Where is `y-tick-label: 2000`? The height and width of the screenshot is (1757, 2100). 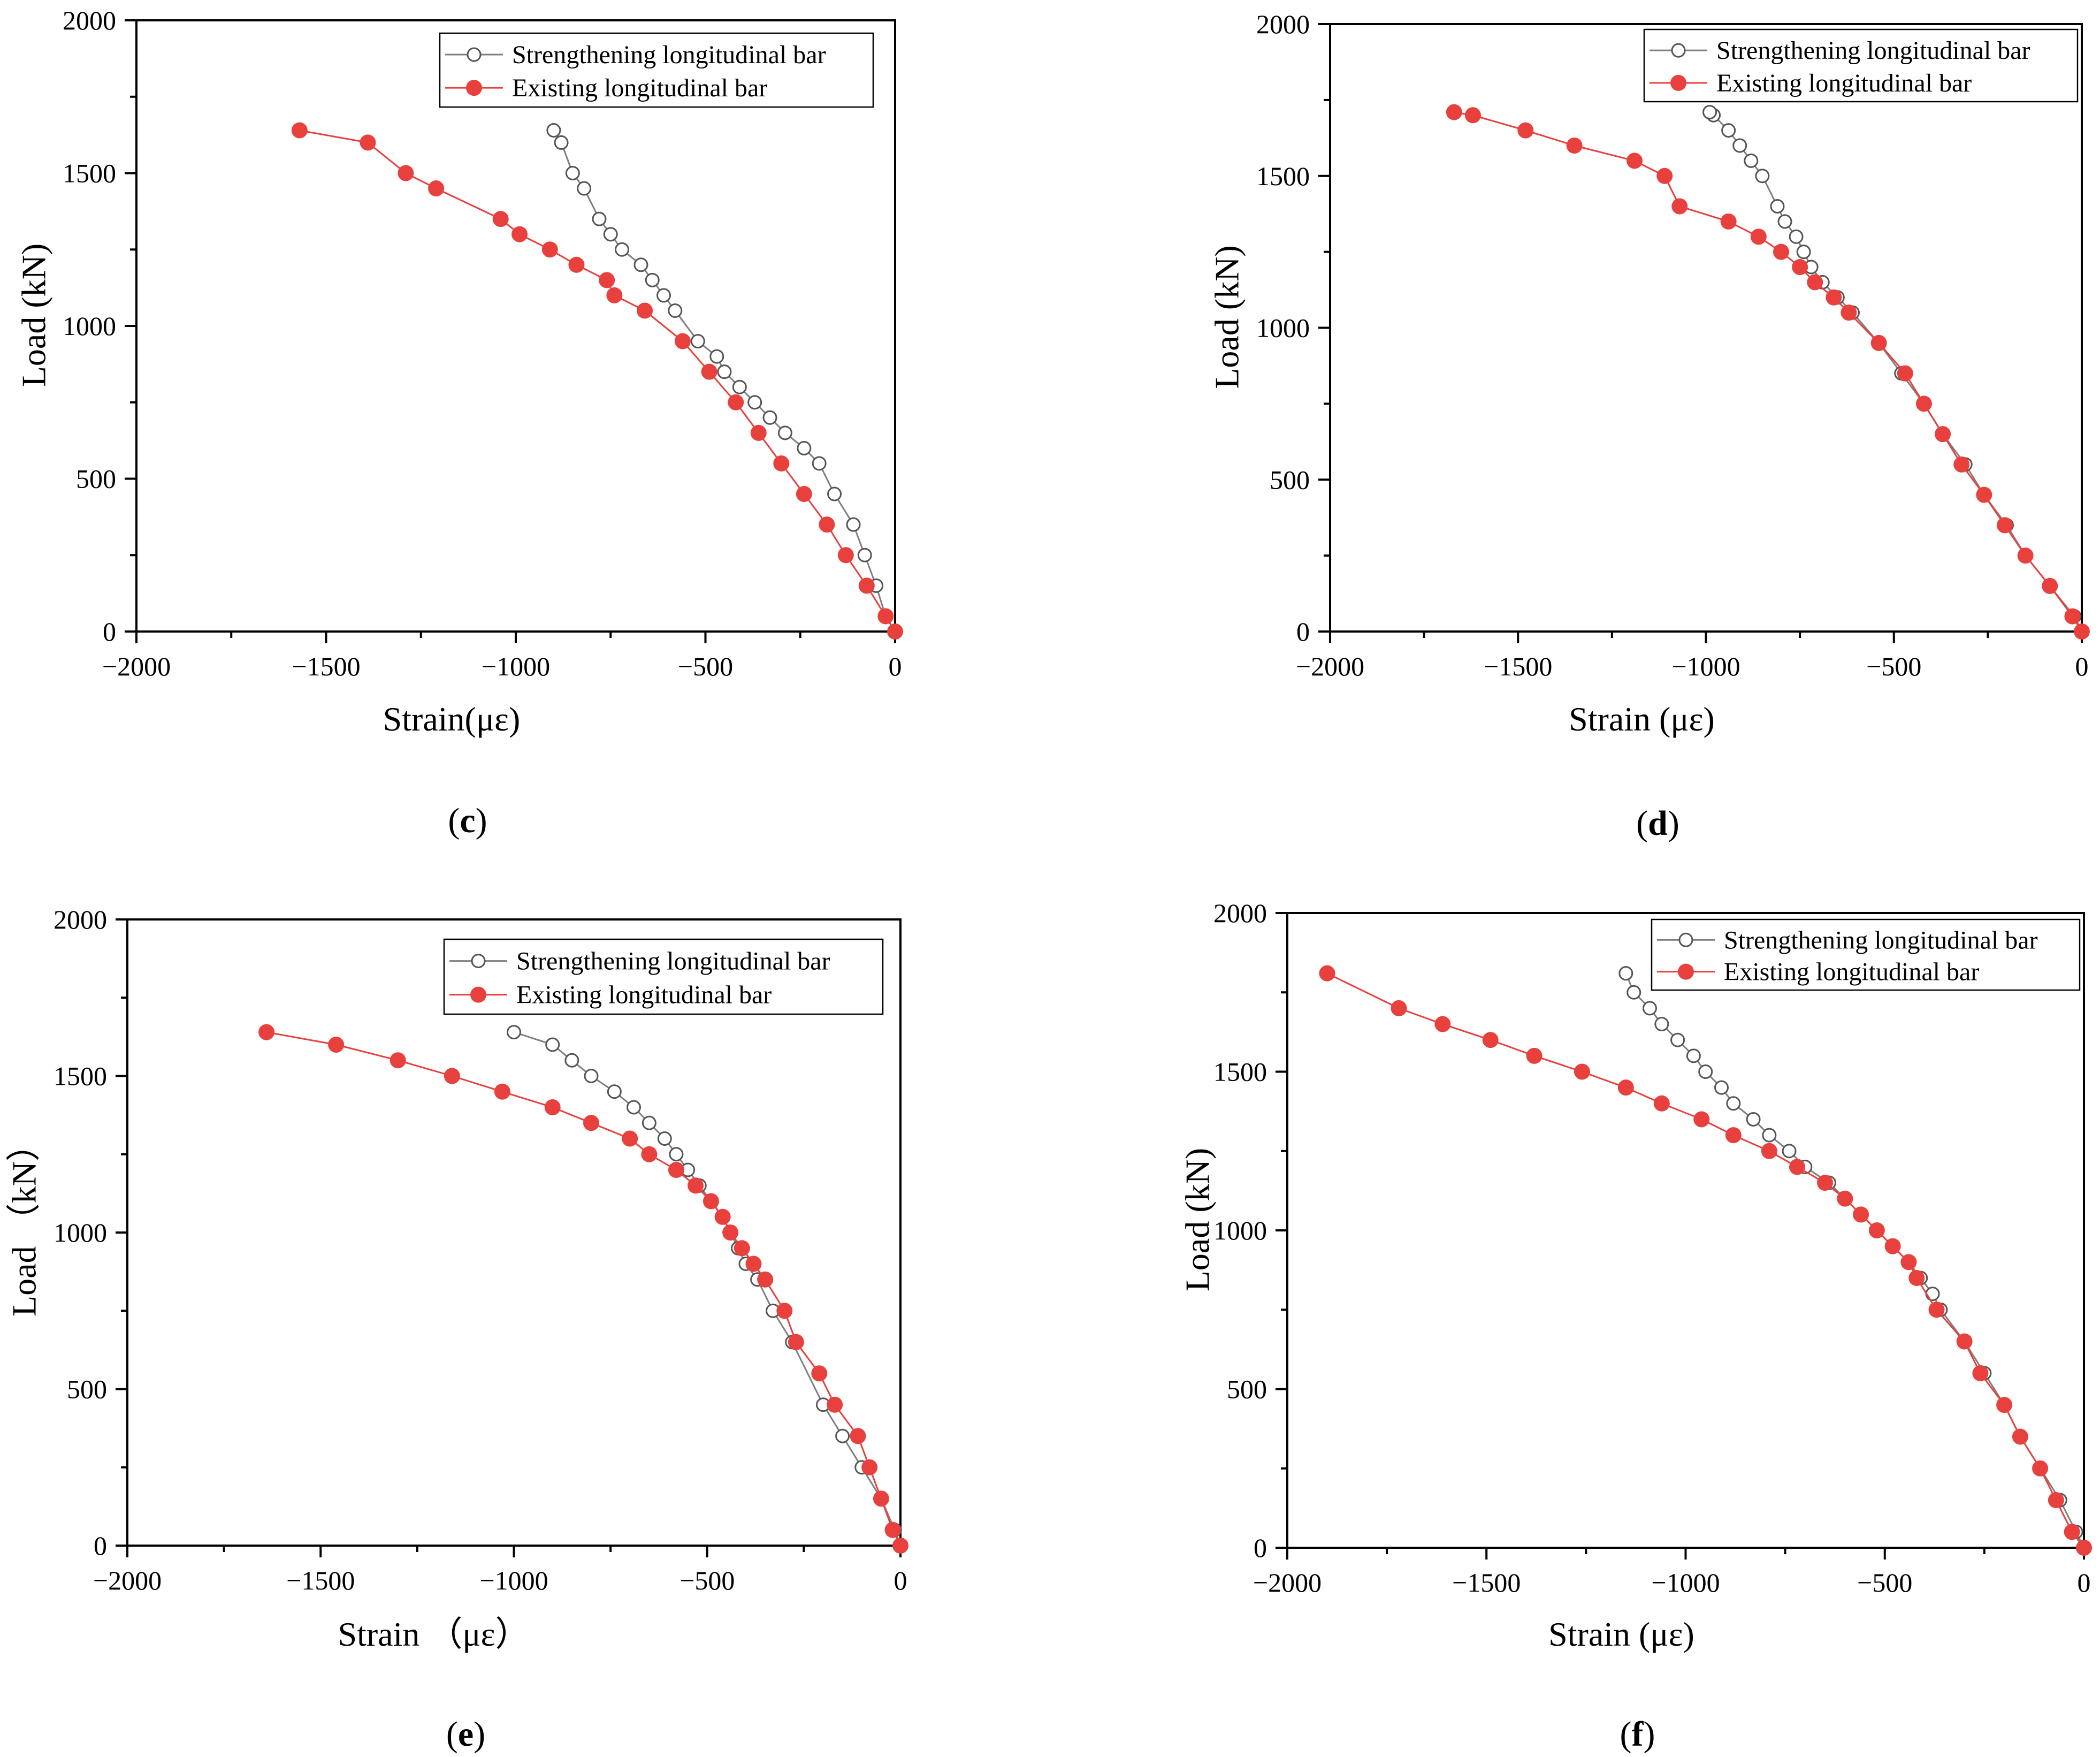 y-tick-label: 2000 is located at coordinates (89, 20).